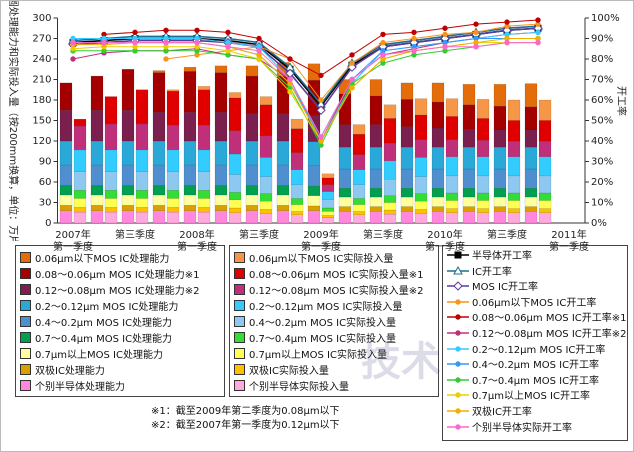  I want to click on y-tick-label: 270, so click(41, 39).